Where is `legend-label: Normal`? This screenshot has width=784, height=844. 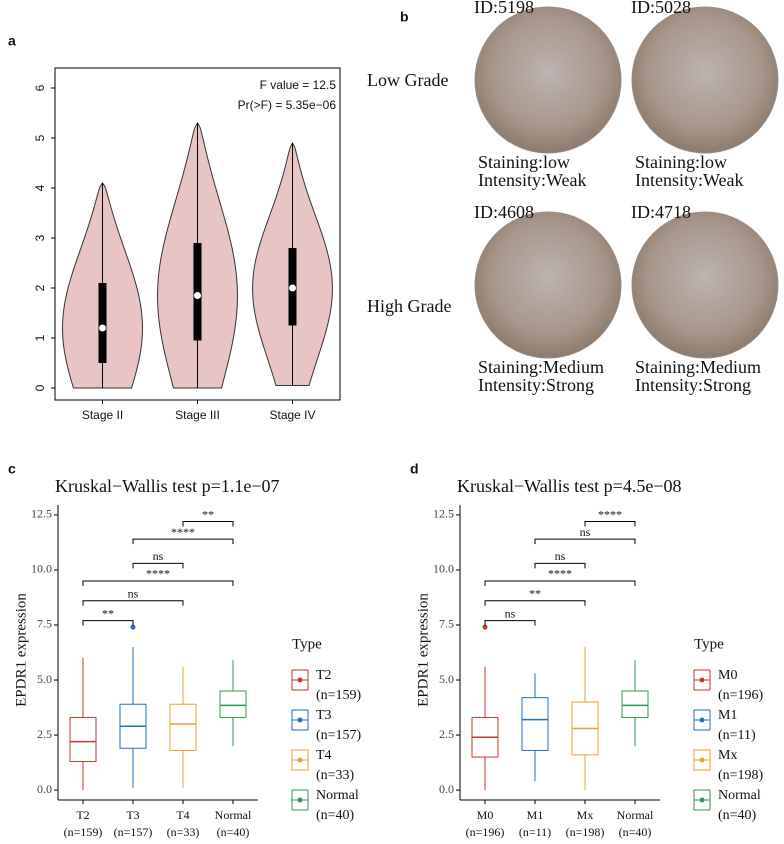
legend-label: Normal is located at coordinates (739, 795).